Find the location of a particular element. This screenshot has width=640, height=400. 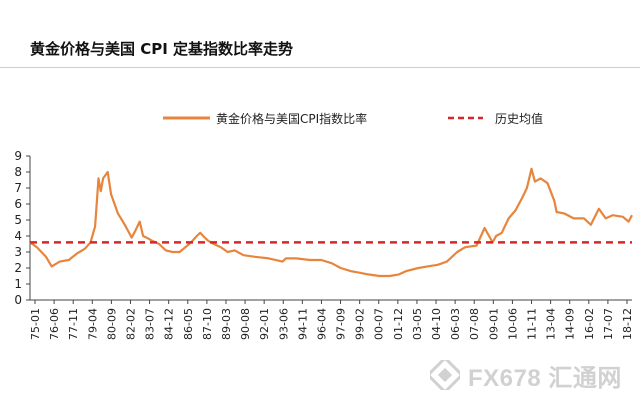

watermark: FX678 汇通网 is located at coordinates (535, 375).